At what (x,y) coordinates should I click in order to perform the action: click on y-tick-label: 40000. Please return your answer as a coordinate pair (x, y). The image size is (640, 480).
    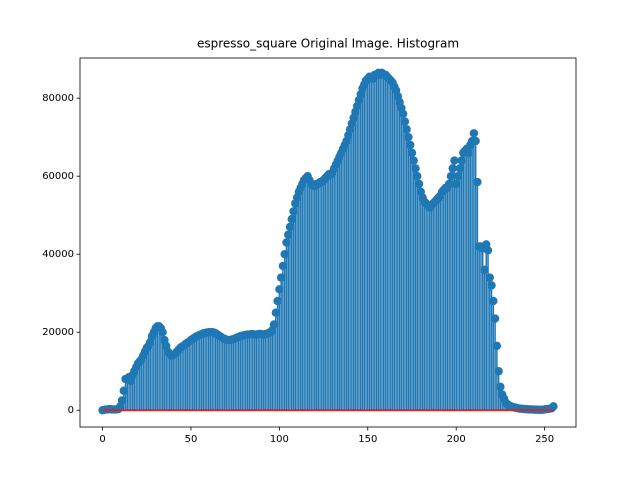
    Looking at the image, I should click on (58, 254).